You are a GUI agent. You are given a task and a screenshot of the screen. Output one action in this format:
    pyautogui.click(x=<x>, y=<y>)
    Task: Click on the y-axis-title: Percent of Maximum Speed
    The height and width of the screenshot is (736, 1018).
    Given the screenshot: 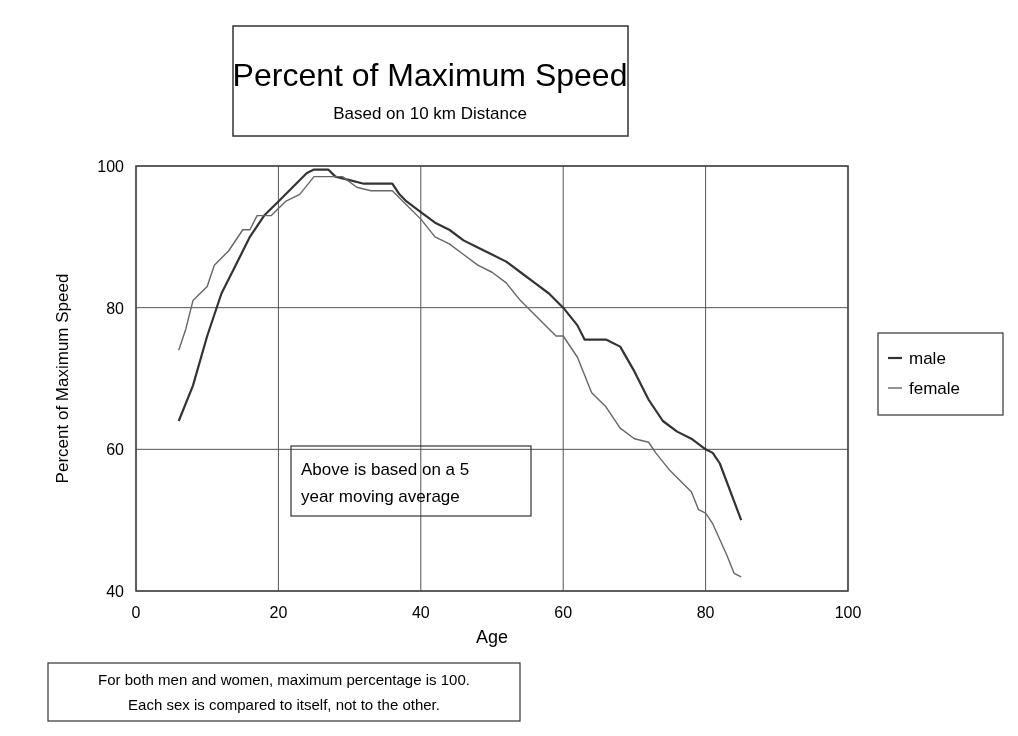 What is the action you would take?
    pyautogui.click(x=430, y=75)
    